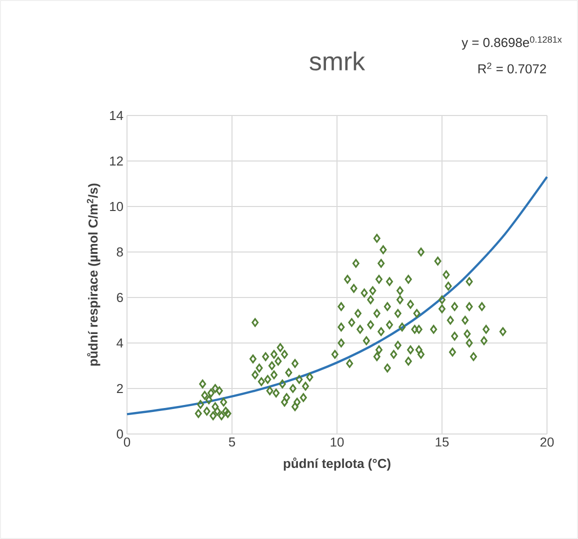 The width and height of the screenshot is (578, 539). I want to click on x-axis-title: půdní teplota (°C), so click(337, 464).